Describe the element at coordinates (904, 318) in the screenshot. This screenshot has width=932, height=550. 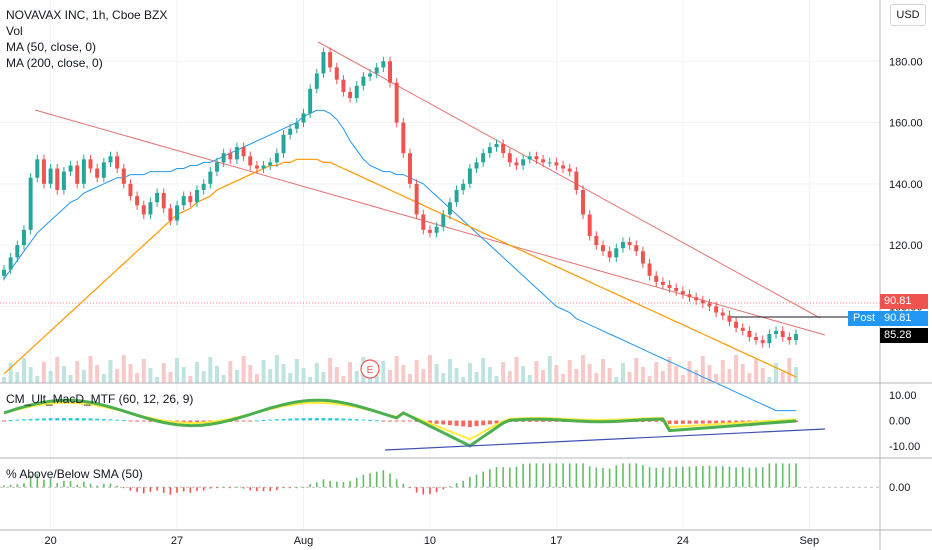
I see `post-price-tag: 90.81` at that location.